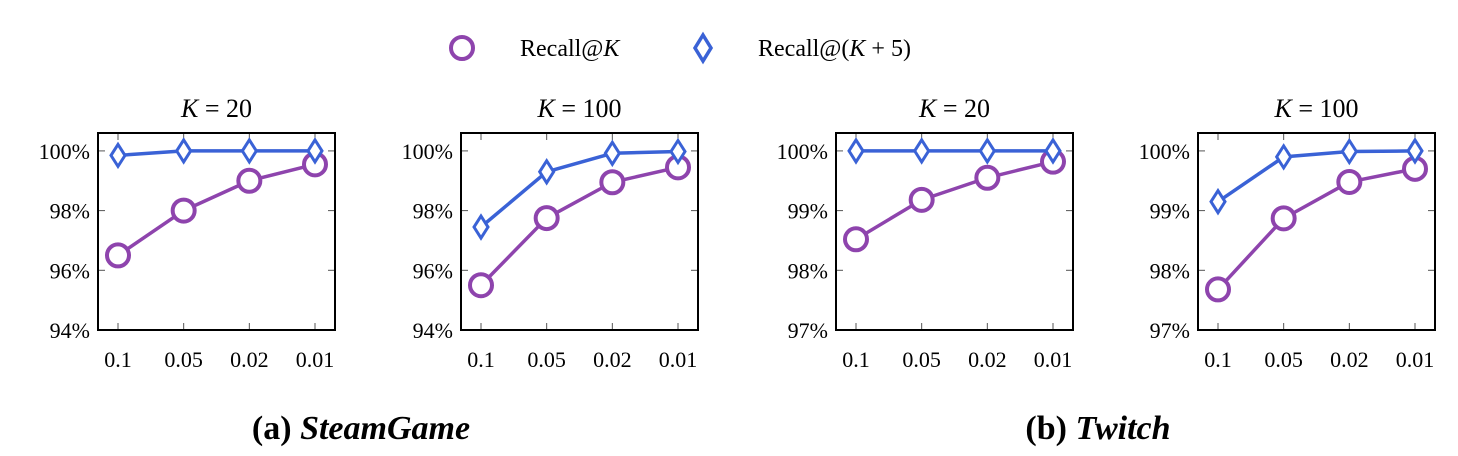  I want to click on chart-panel-2: K = 100 94% 96% 98% 100% 0.1 0.05 0.02 0.01, so click(550, 233).